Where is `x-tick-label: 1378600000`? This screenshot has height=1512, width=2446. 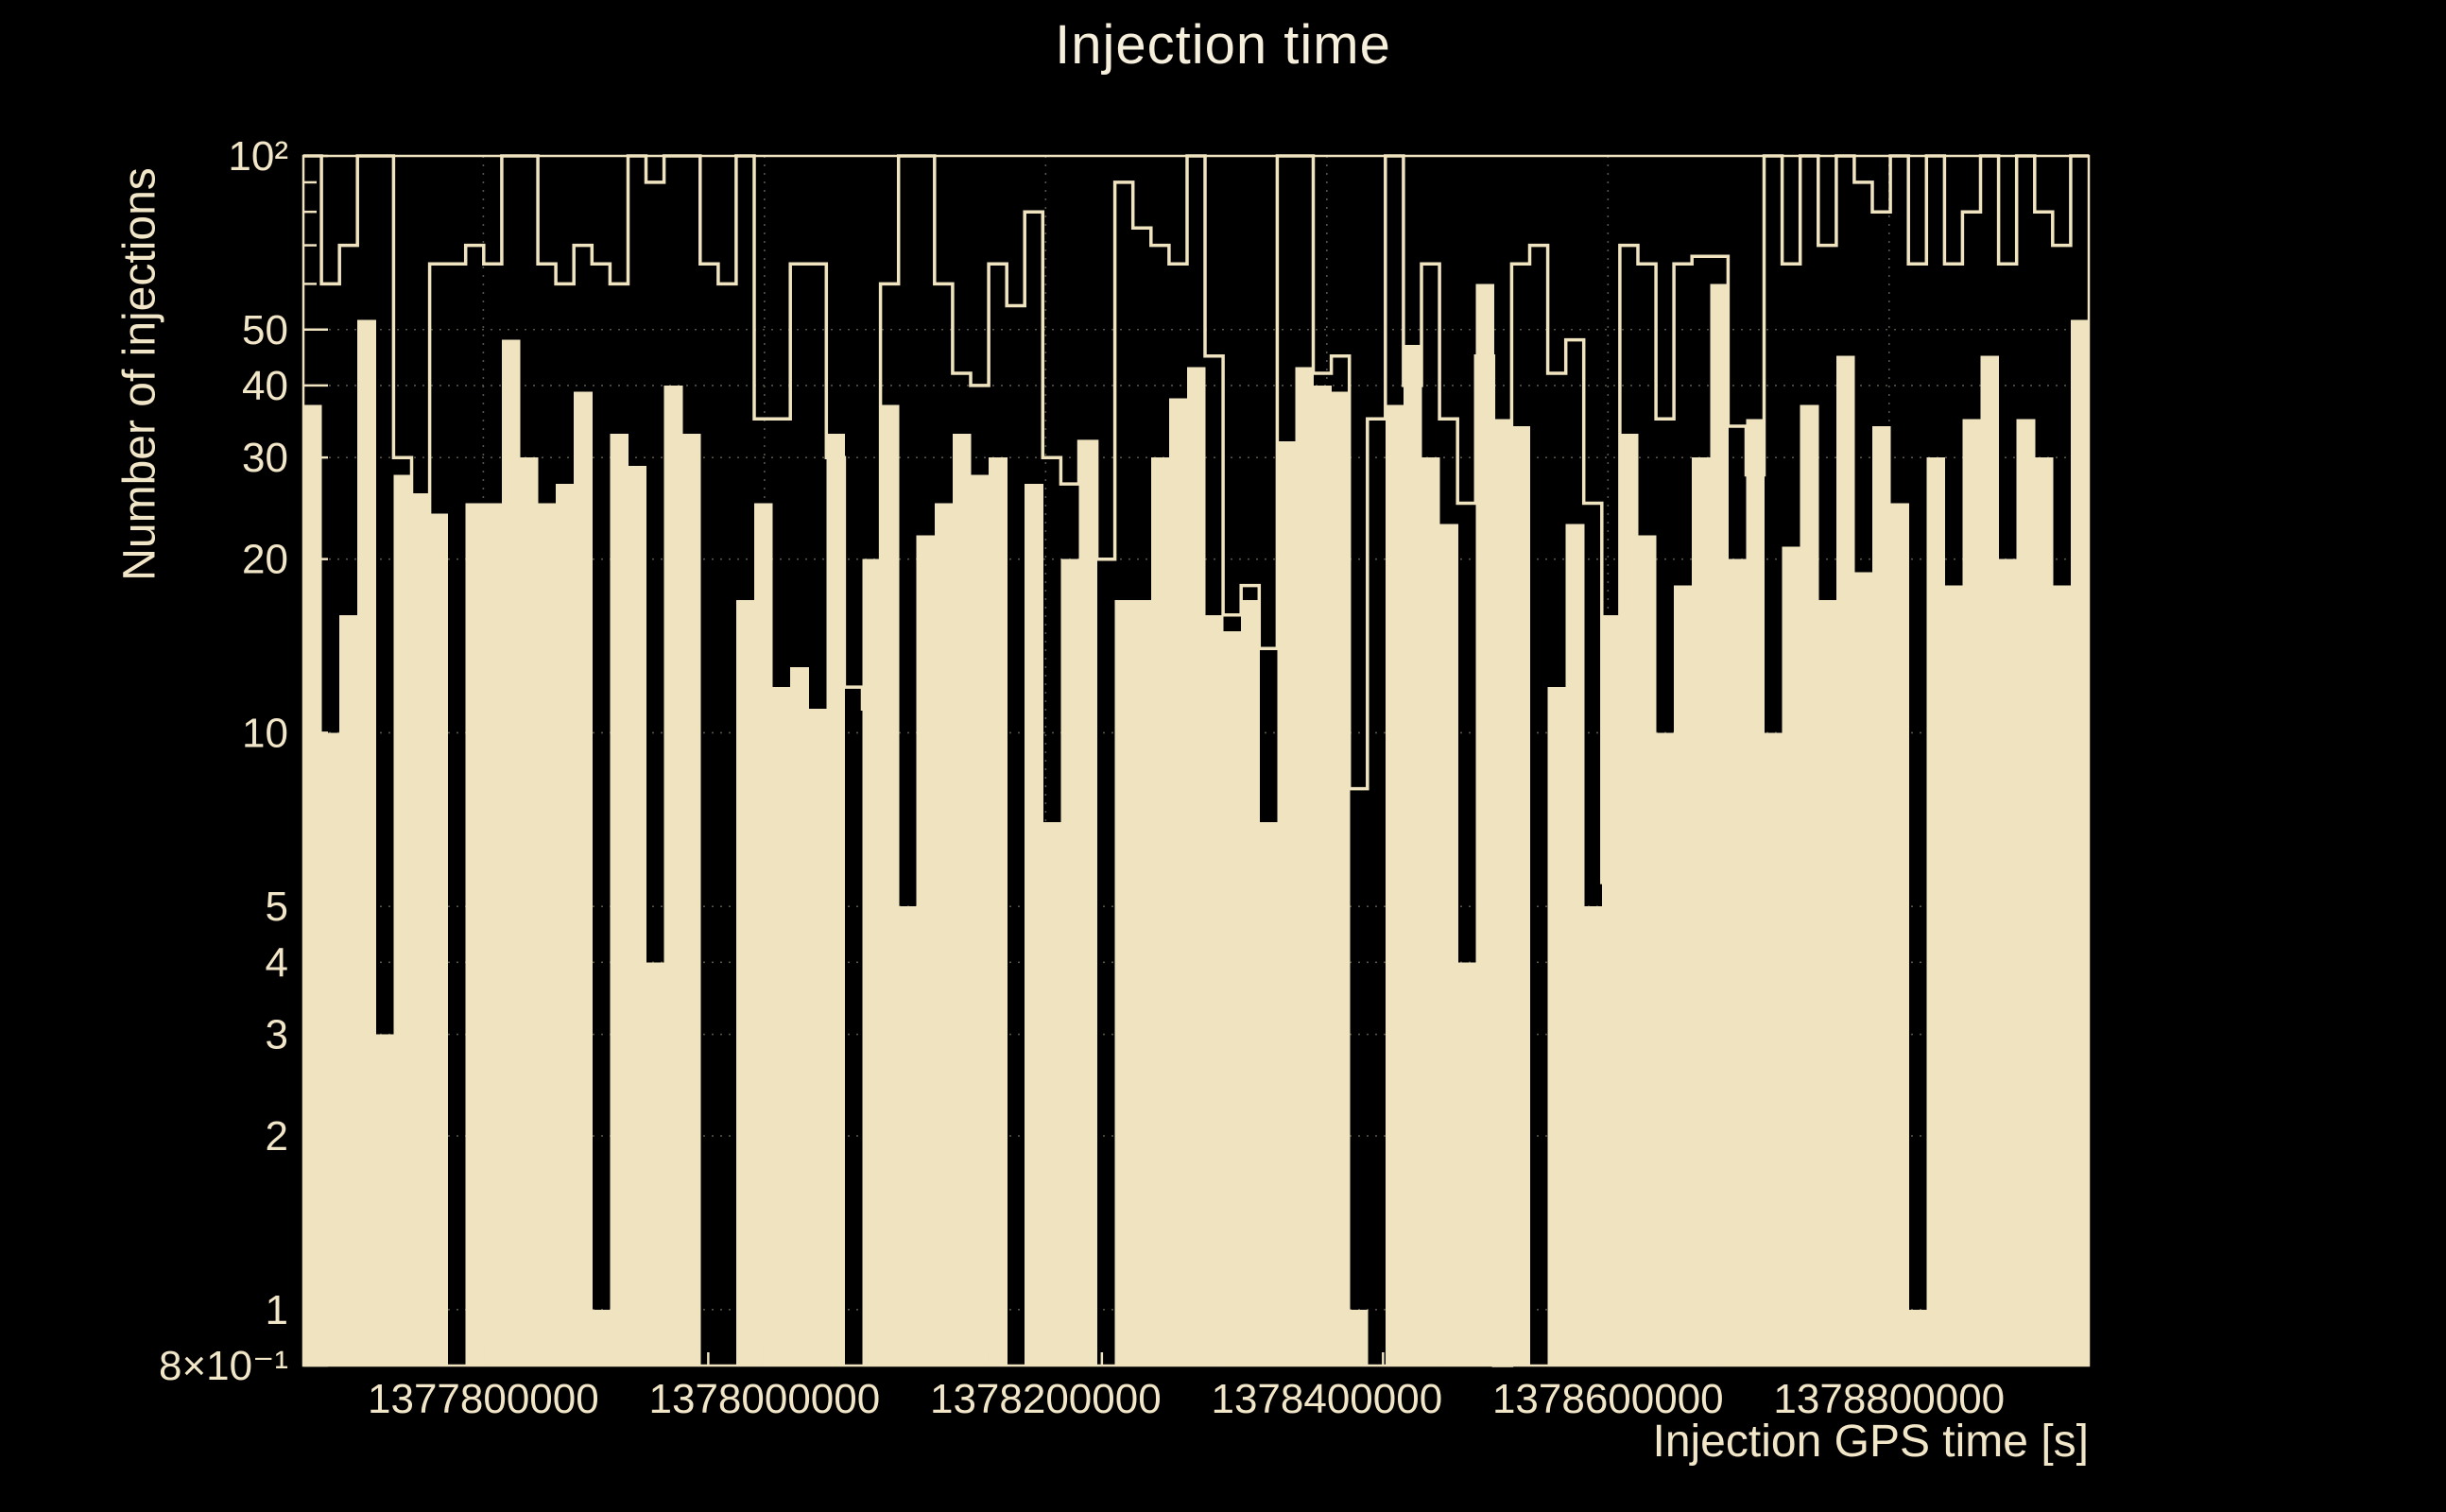
x-tick-label: 1378600000 is located at coordinates (1608, 1399).